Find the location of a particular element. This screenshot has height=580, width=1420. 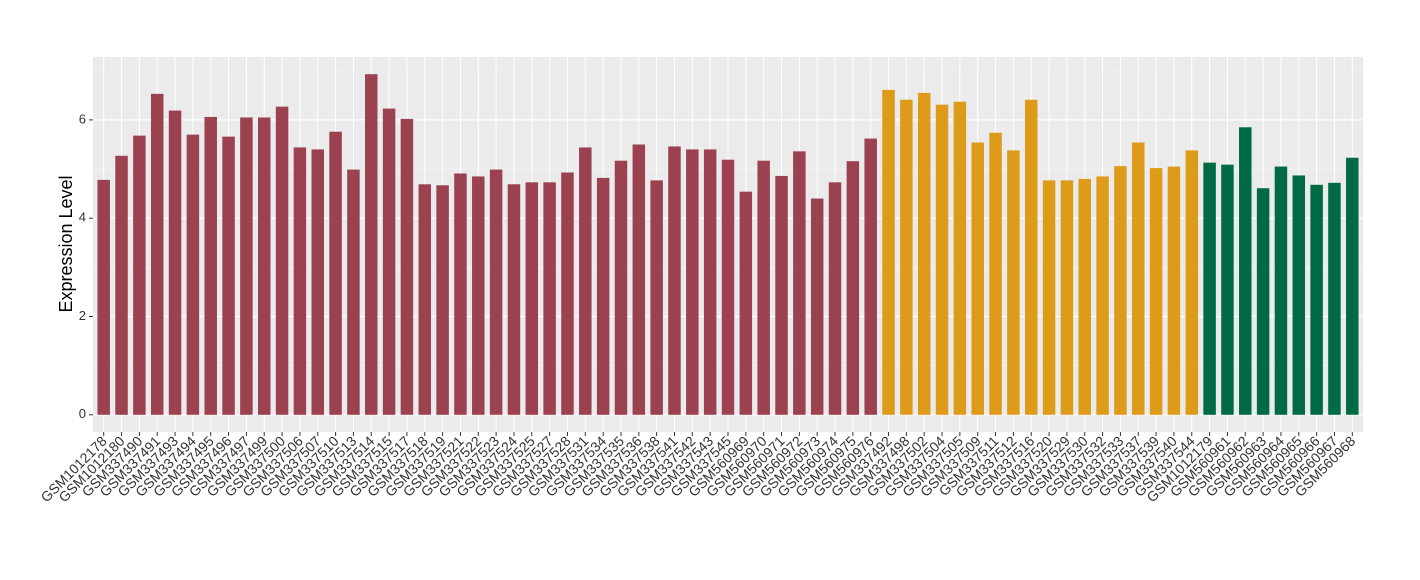

y-axis-title: Expression Level is located at coordinates (66, 243).